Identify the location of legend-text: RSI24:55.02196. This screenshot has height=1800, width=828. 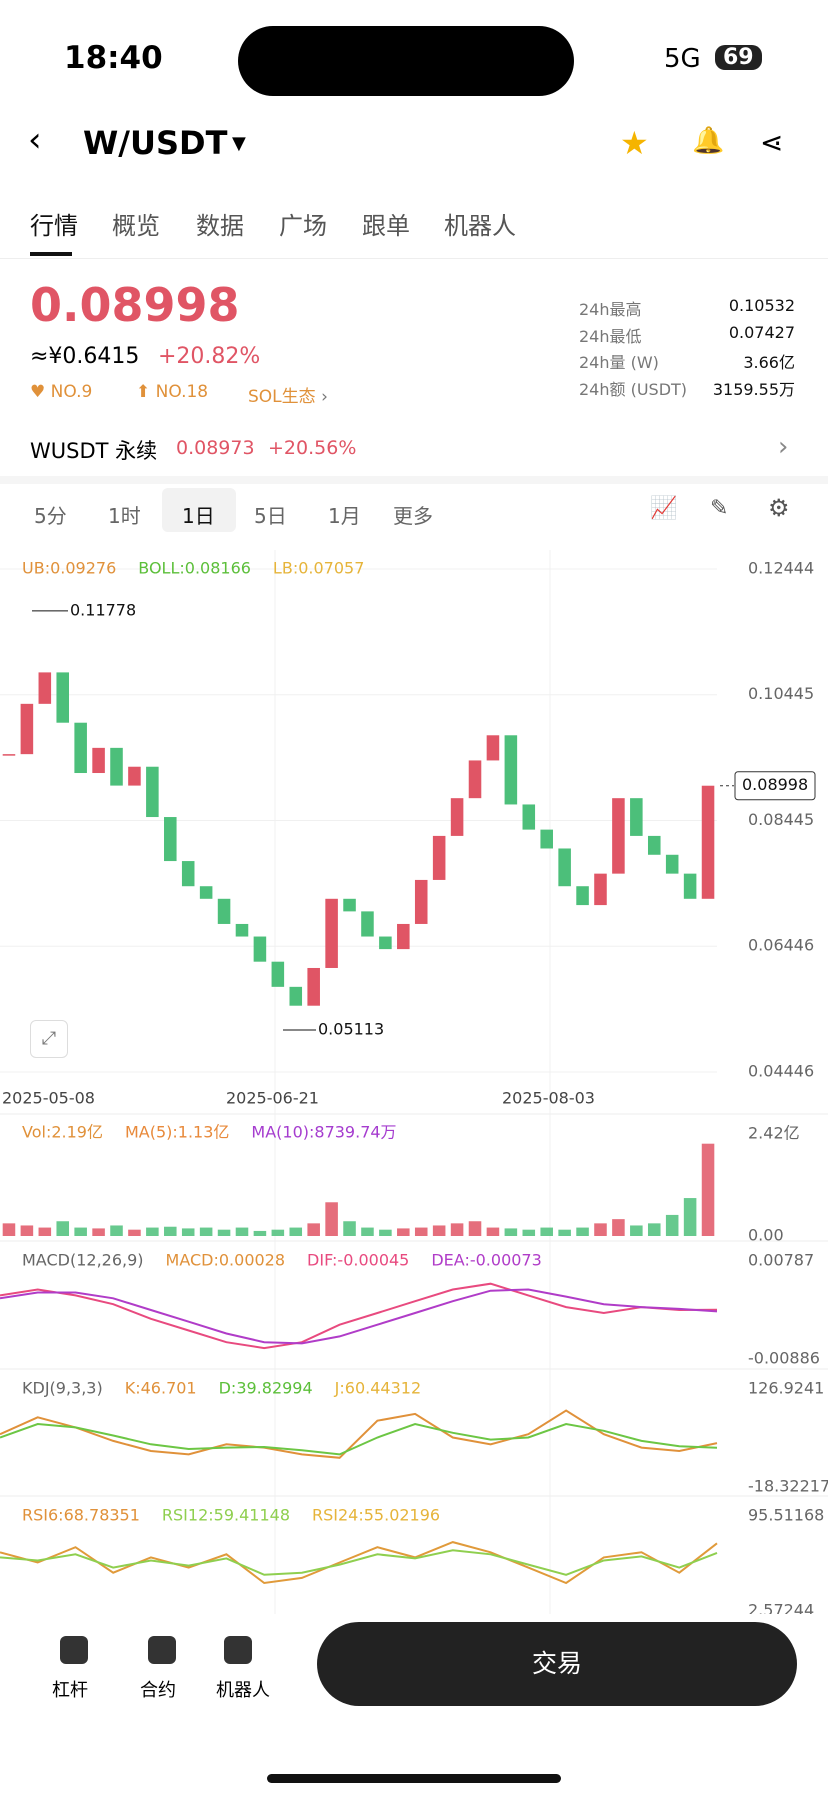
(376, 1515).